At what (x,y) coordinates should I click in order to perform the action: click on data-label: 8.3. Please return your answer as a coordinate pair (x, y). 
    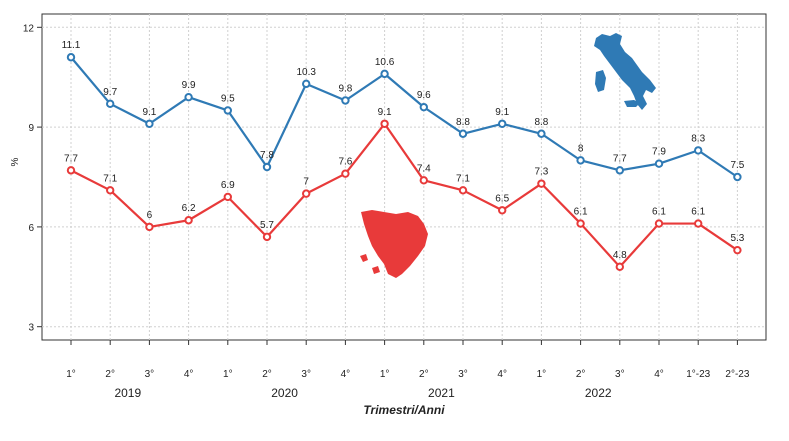
    Looking at the image, I should click on (698, 138).